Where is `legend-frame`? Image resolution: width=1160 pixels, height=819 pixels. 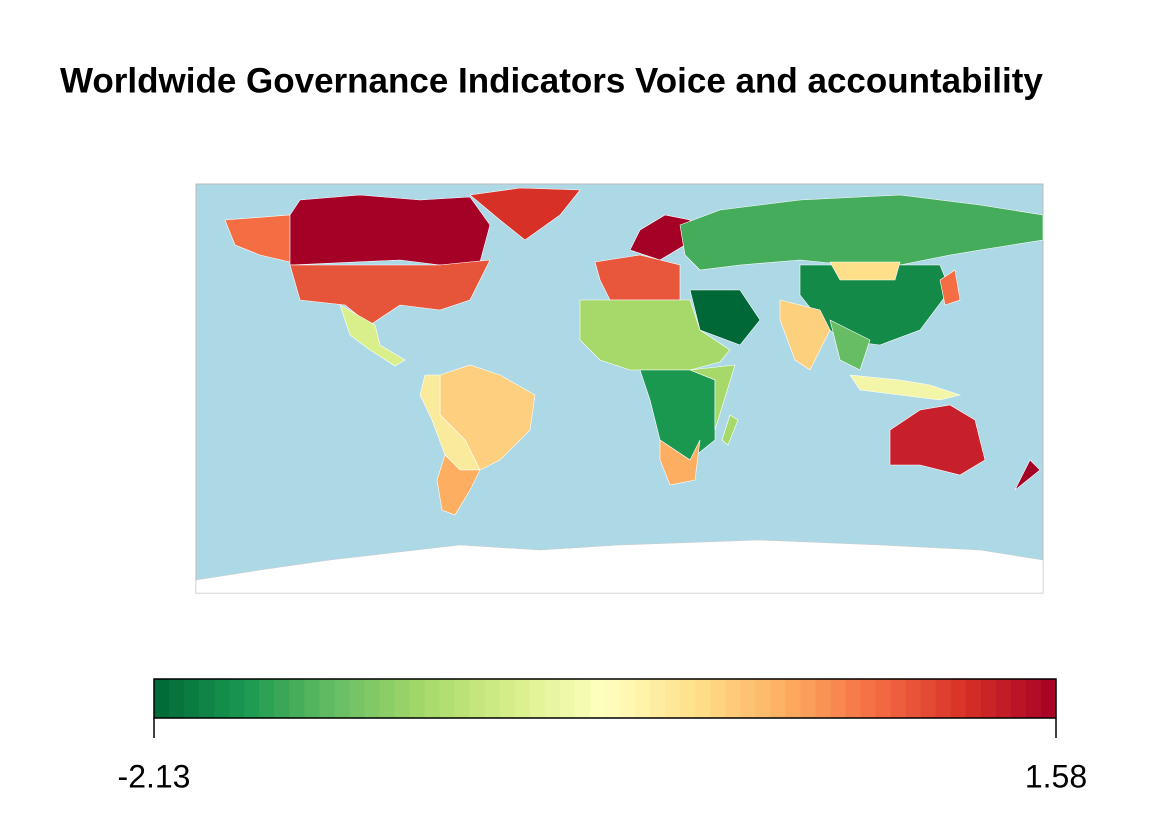
legend-frame is located at coordinates (605, 698).